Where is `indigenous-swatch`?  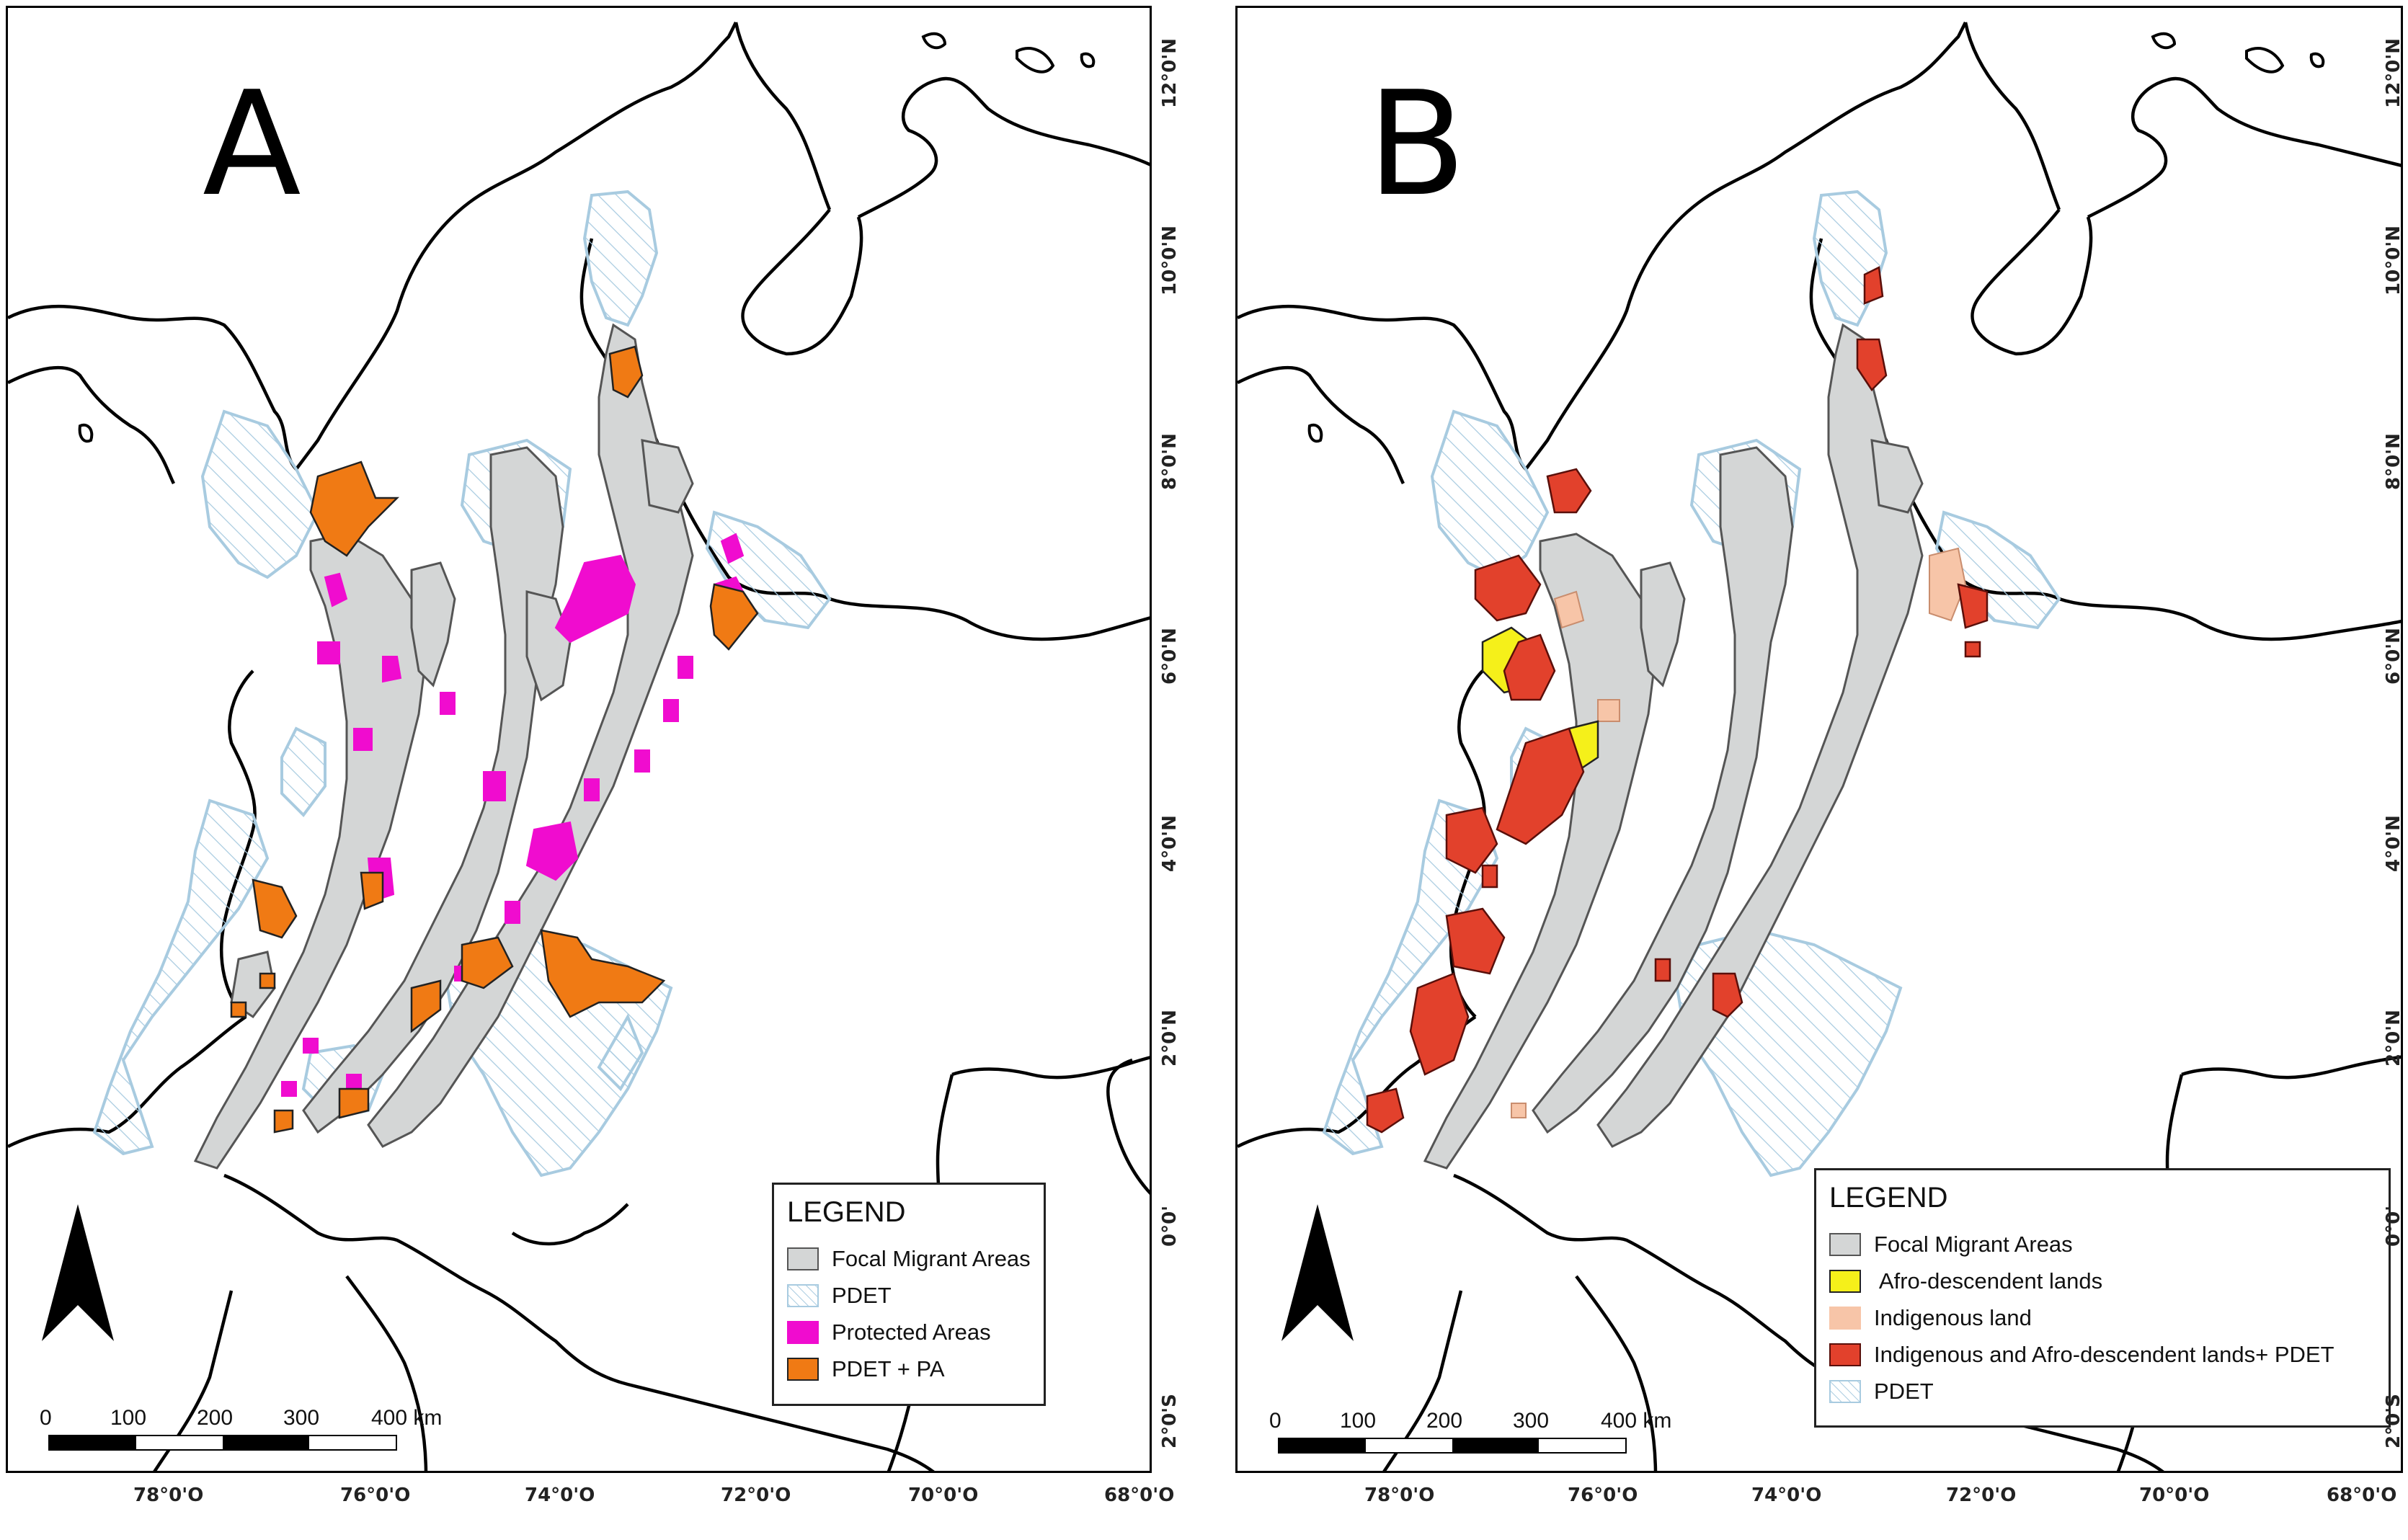
indigenous-swatch is located at coordinates (1845, 1318).